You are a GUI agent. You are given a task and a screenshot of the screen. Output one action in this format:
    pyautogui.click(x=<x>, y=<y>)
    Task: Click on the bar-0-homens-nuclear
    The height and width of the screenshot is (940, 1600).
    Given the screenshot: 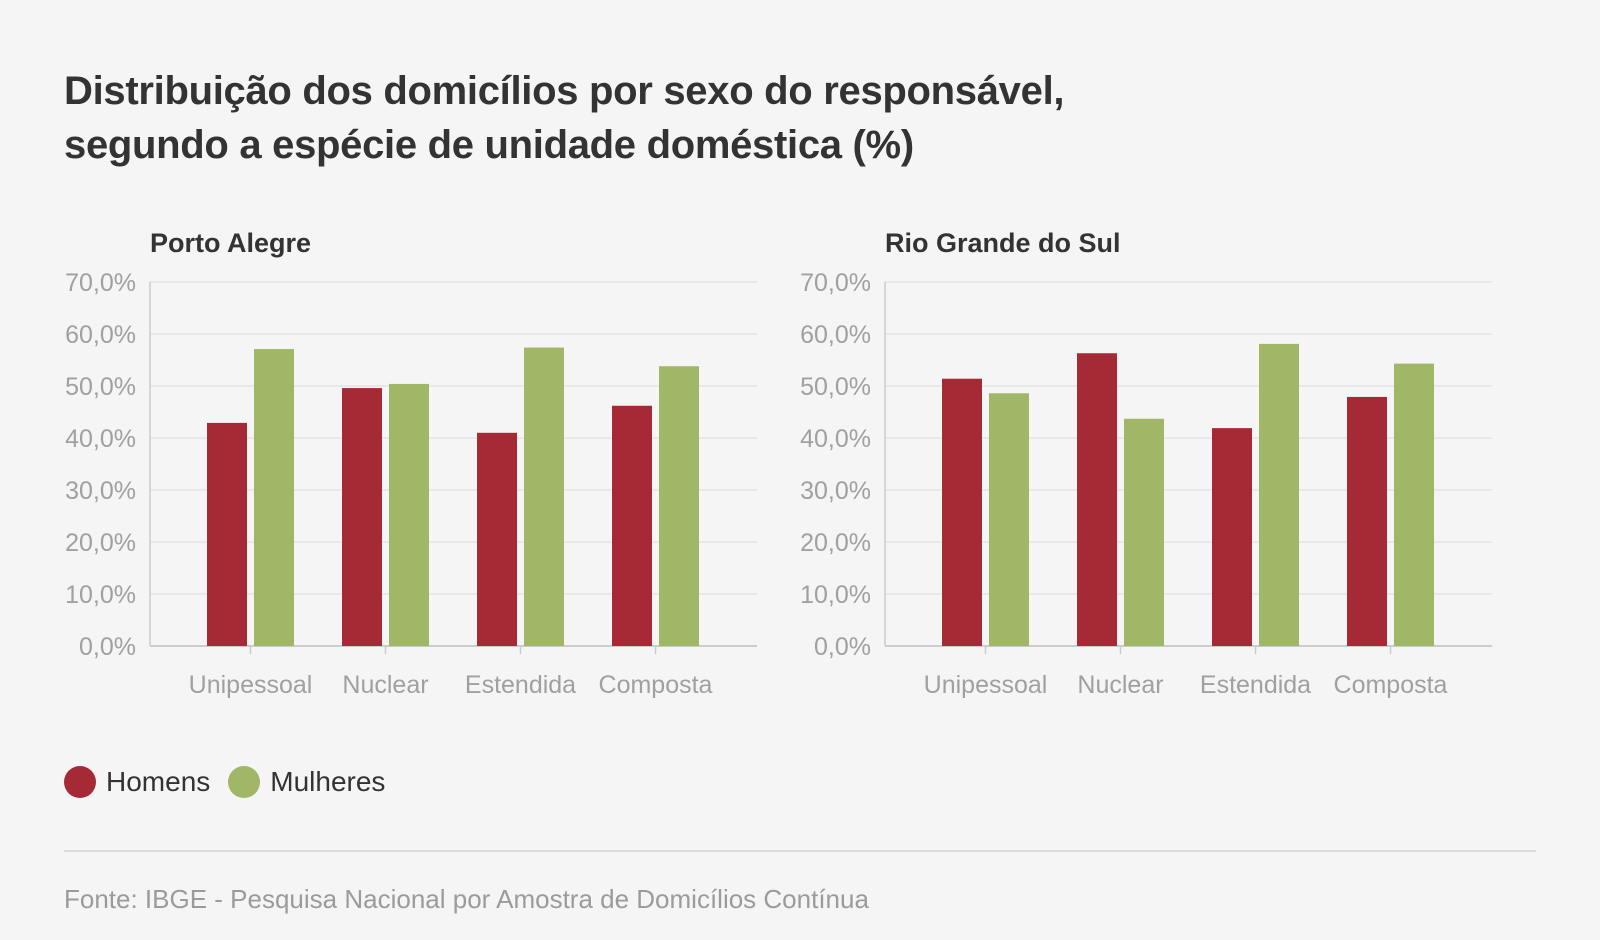 What is the action you would take?
    pyautogui.click(x=362, y=517)
    